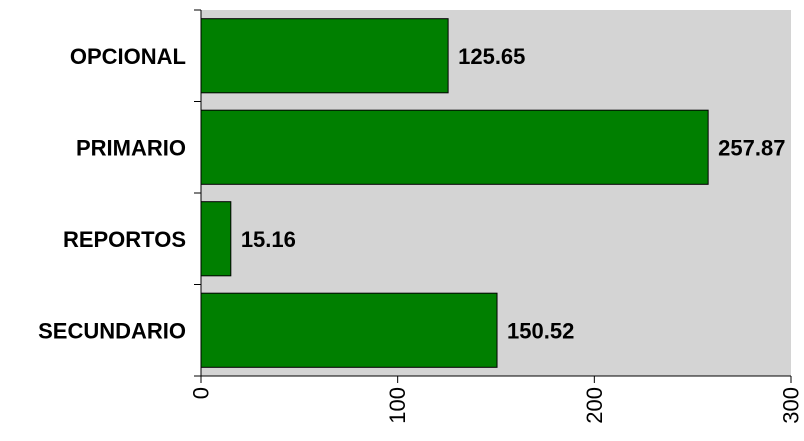  What do you see at coordinates (201, 393) in the screenshot?
I see `x-tick-label-0: 0` at bounding box center [201, 393].